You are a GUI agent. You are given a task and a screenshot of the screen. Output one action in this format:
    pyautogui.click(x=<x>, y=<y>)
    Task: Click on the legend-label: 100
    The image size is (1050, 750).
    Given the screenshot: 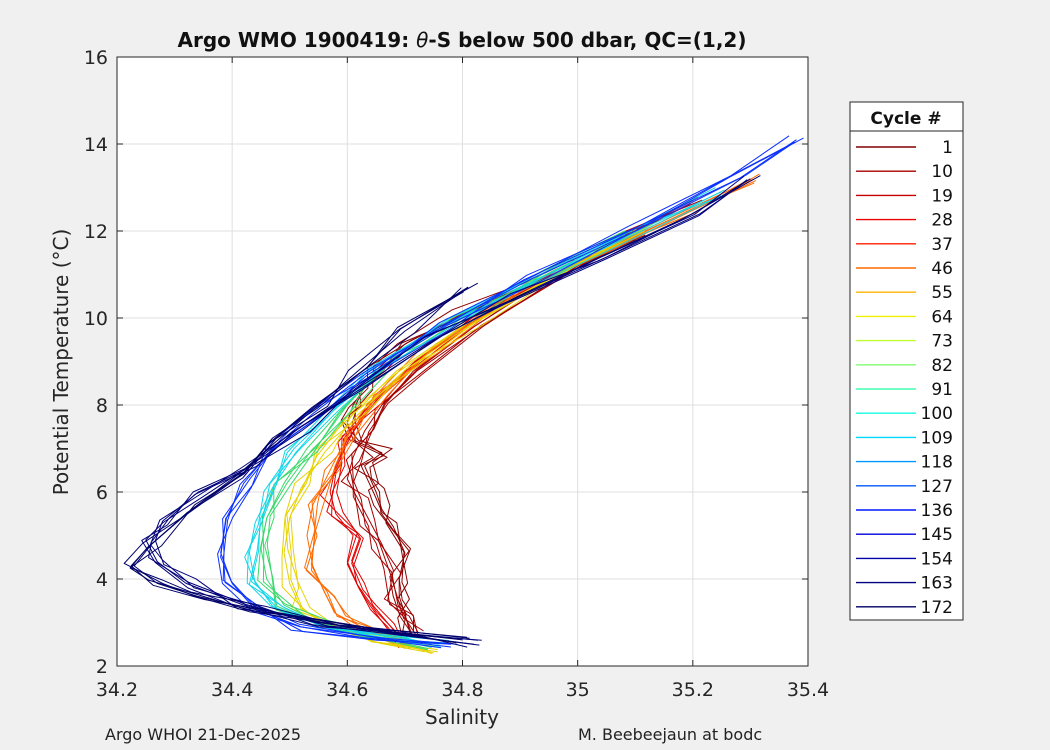 What is the action you would take?
    pyautogui.click(x=937, y=414)
    